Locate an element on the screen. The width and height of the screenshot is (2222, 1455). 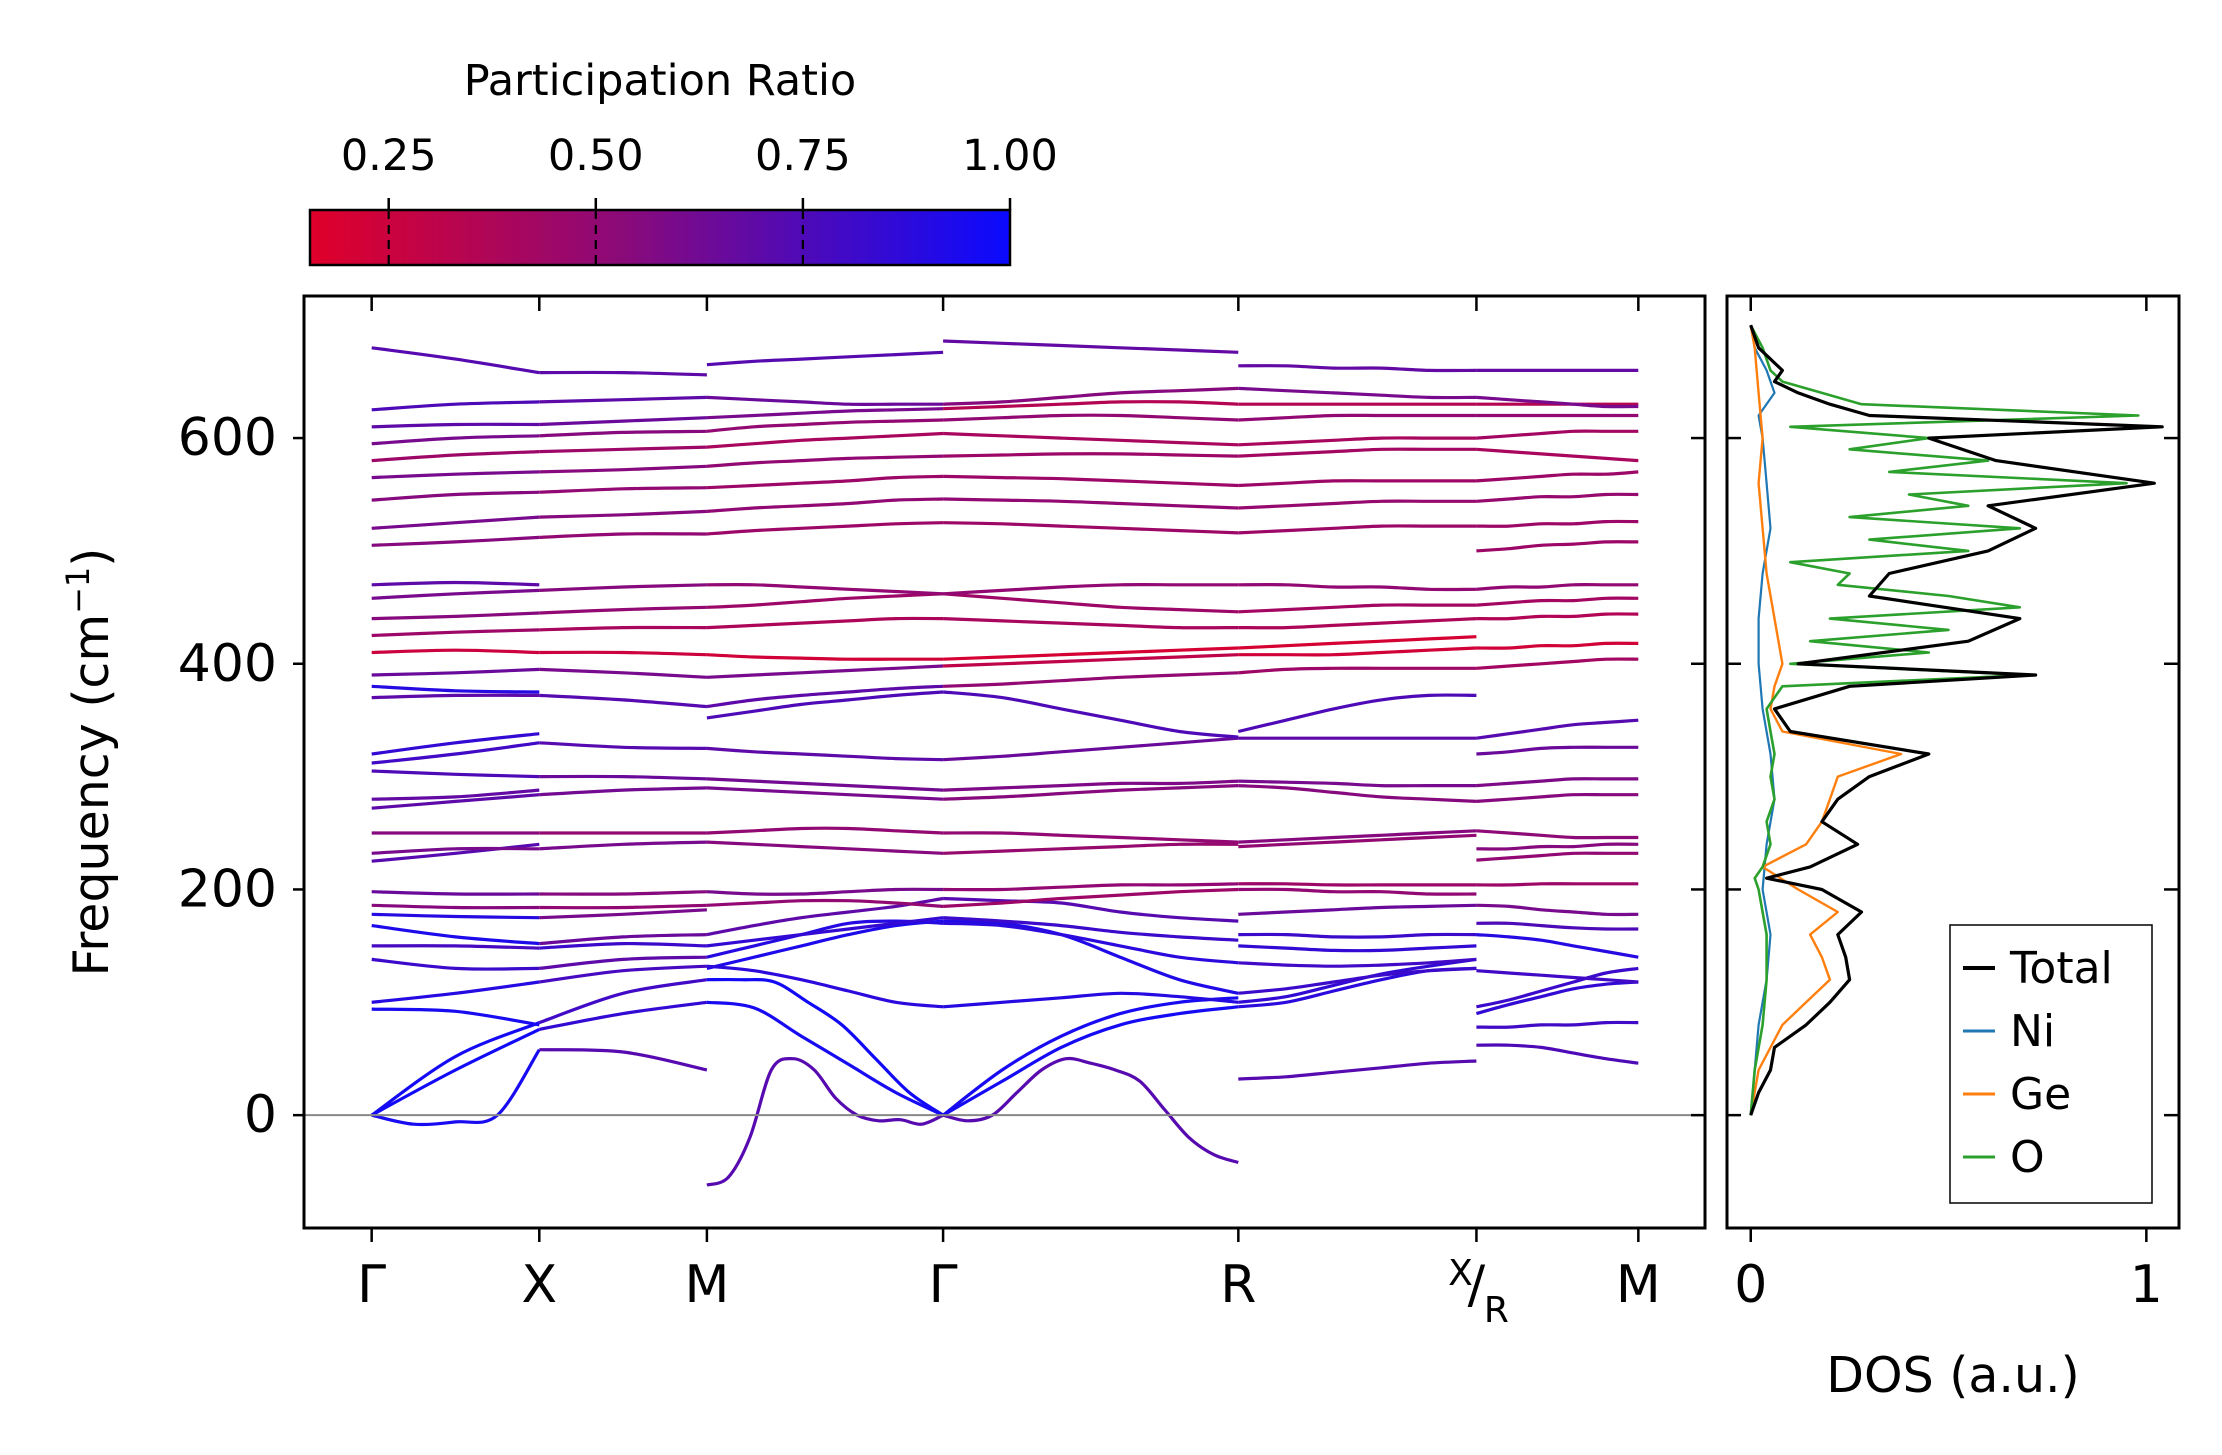
dos-line-ge is located at coordinates (1826, 720).